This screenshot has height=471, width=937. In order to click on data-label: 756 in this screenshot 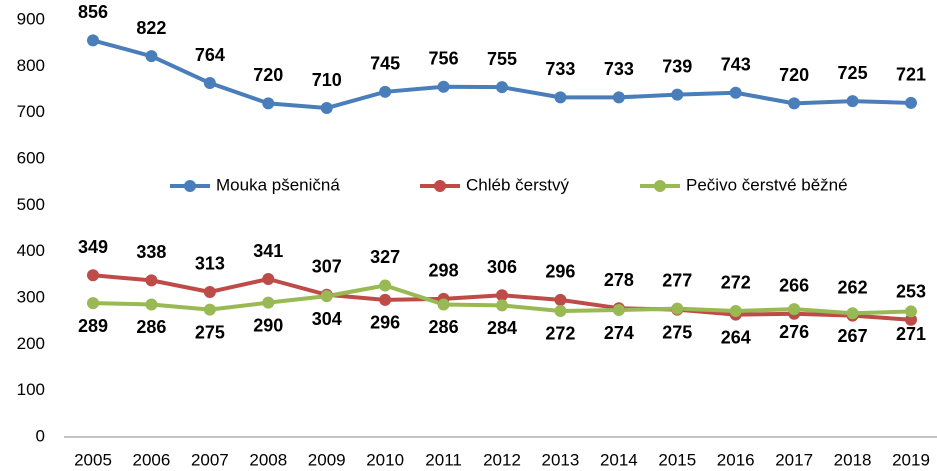, I will do `click(444, 58)`.